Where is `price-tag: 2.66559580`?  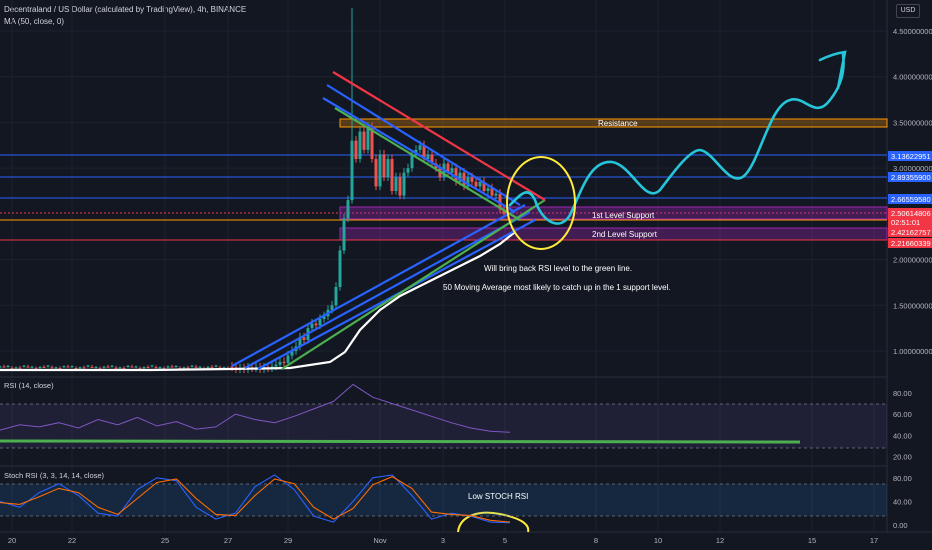
price-tag: 2.66559580 is located at coordinates (910, 199).